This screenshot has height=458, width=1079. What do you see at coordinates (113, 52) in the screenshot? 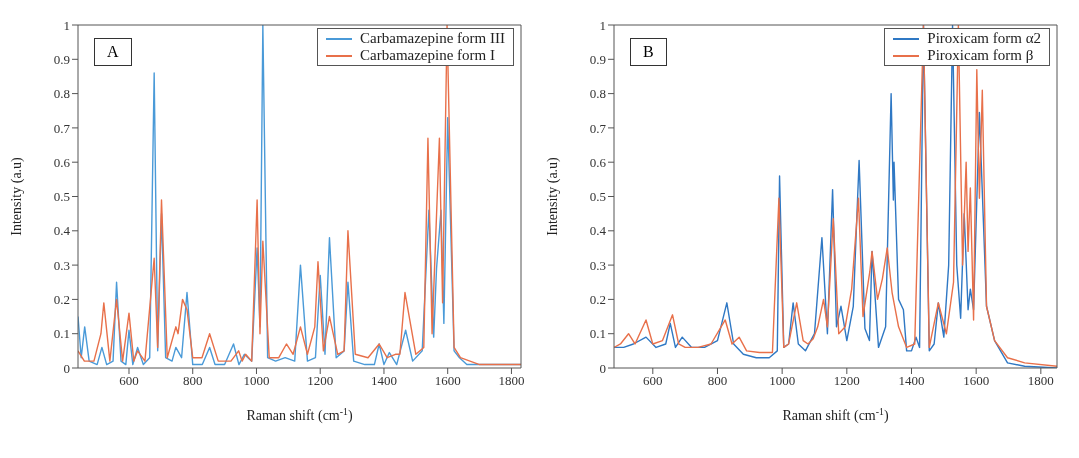
I see `annotation: A` at bounding box center [113, 52].